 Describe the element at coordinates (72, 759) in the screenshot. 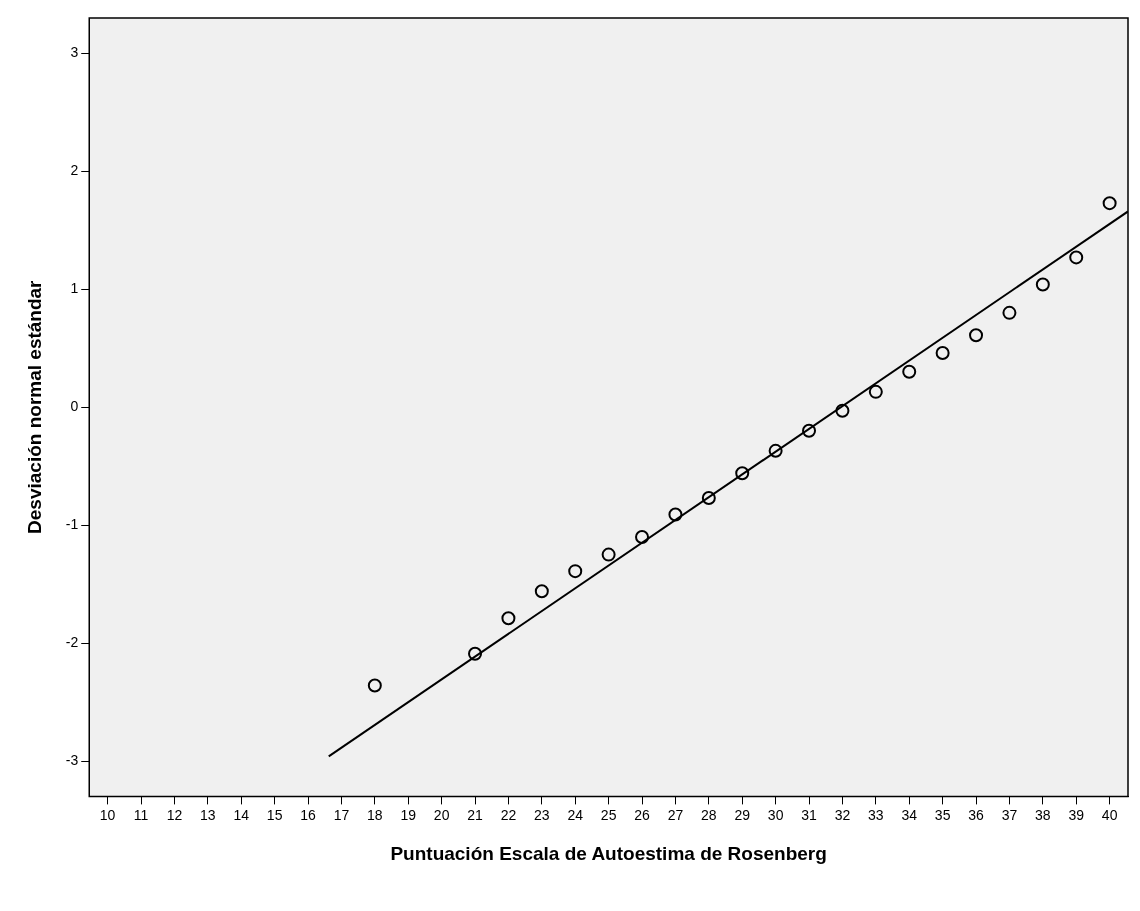

I see `y-tick-label: -3` at that location.